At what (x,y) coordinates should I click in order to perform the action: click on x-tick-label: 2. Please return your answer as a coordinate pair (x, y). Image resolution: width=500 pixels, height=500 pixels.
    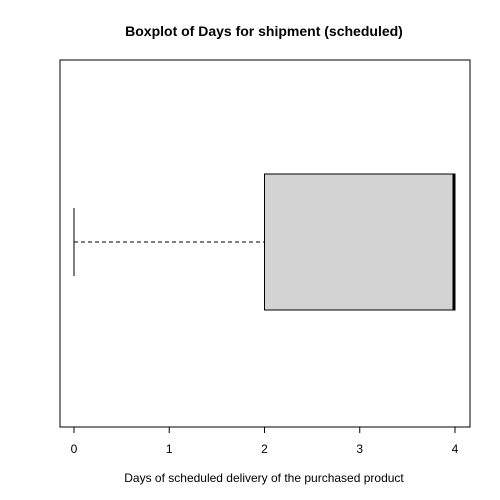
    Looking at the image, I should click on (264, 449).